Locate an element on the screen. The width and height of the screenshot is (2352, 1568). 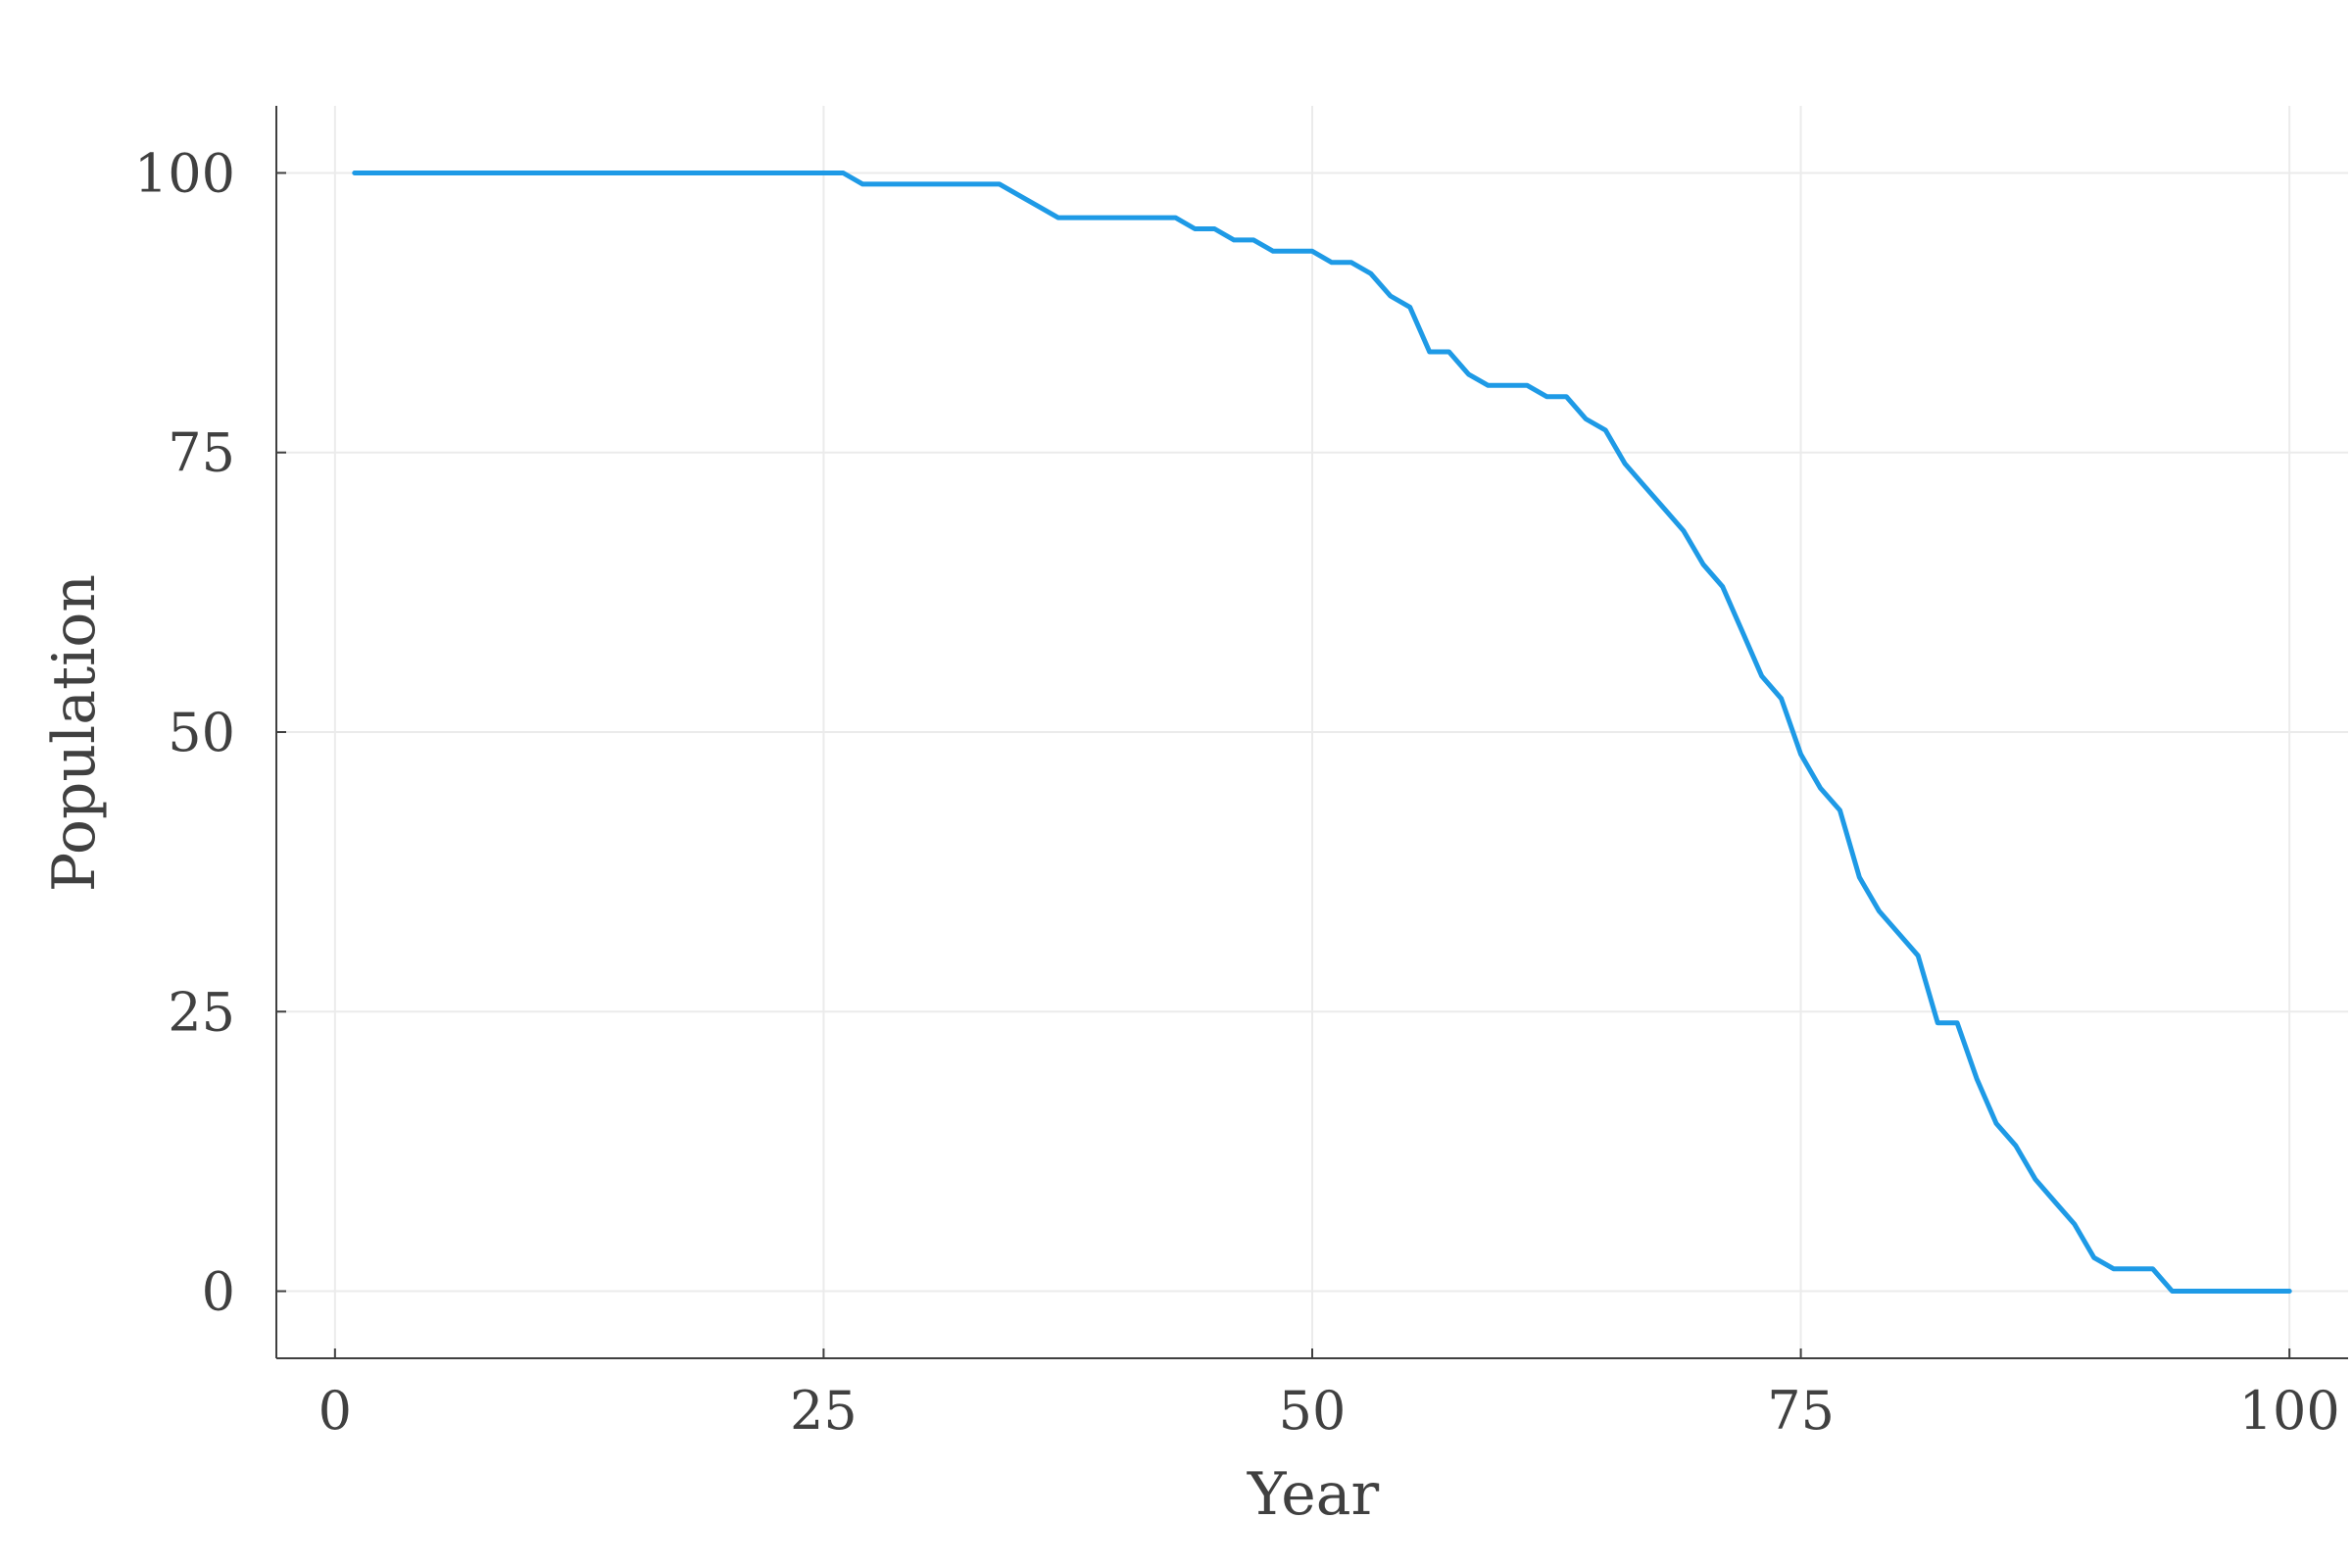
y-axis-title: Population is located at coordinates (74, 733).